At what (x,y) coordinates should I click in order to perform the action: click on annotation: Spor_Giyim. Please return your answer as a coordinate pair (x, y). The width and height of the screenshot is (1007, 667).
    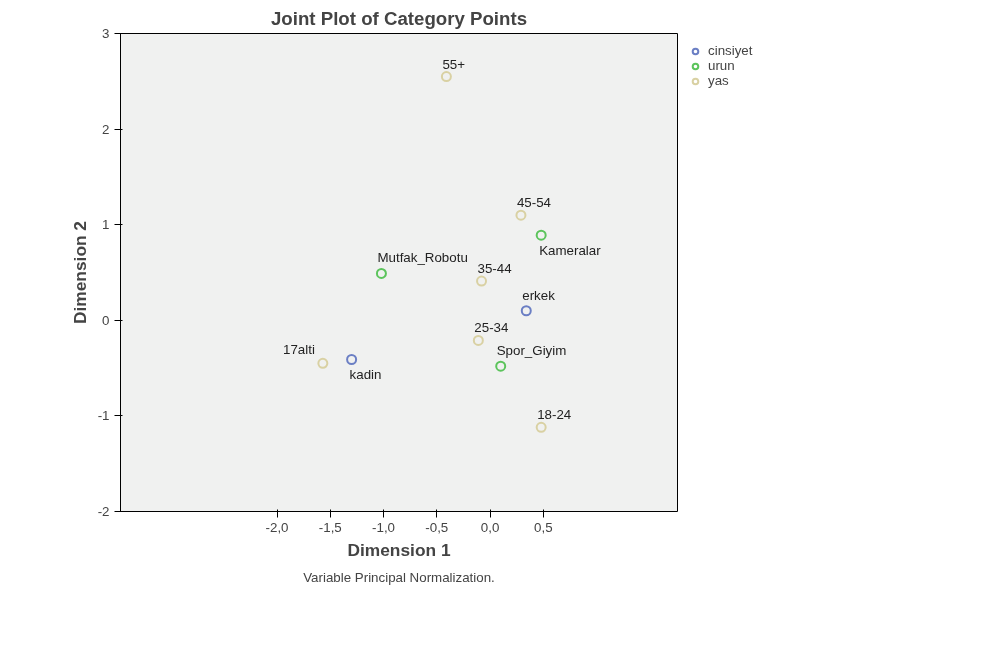
    Looking at the image, I should click on (531, 351).